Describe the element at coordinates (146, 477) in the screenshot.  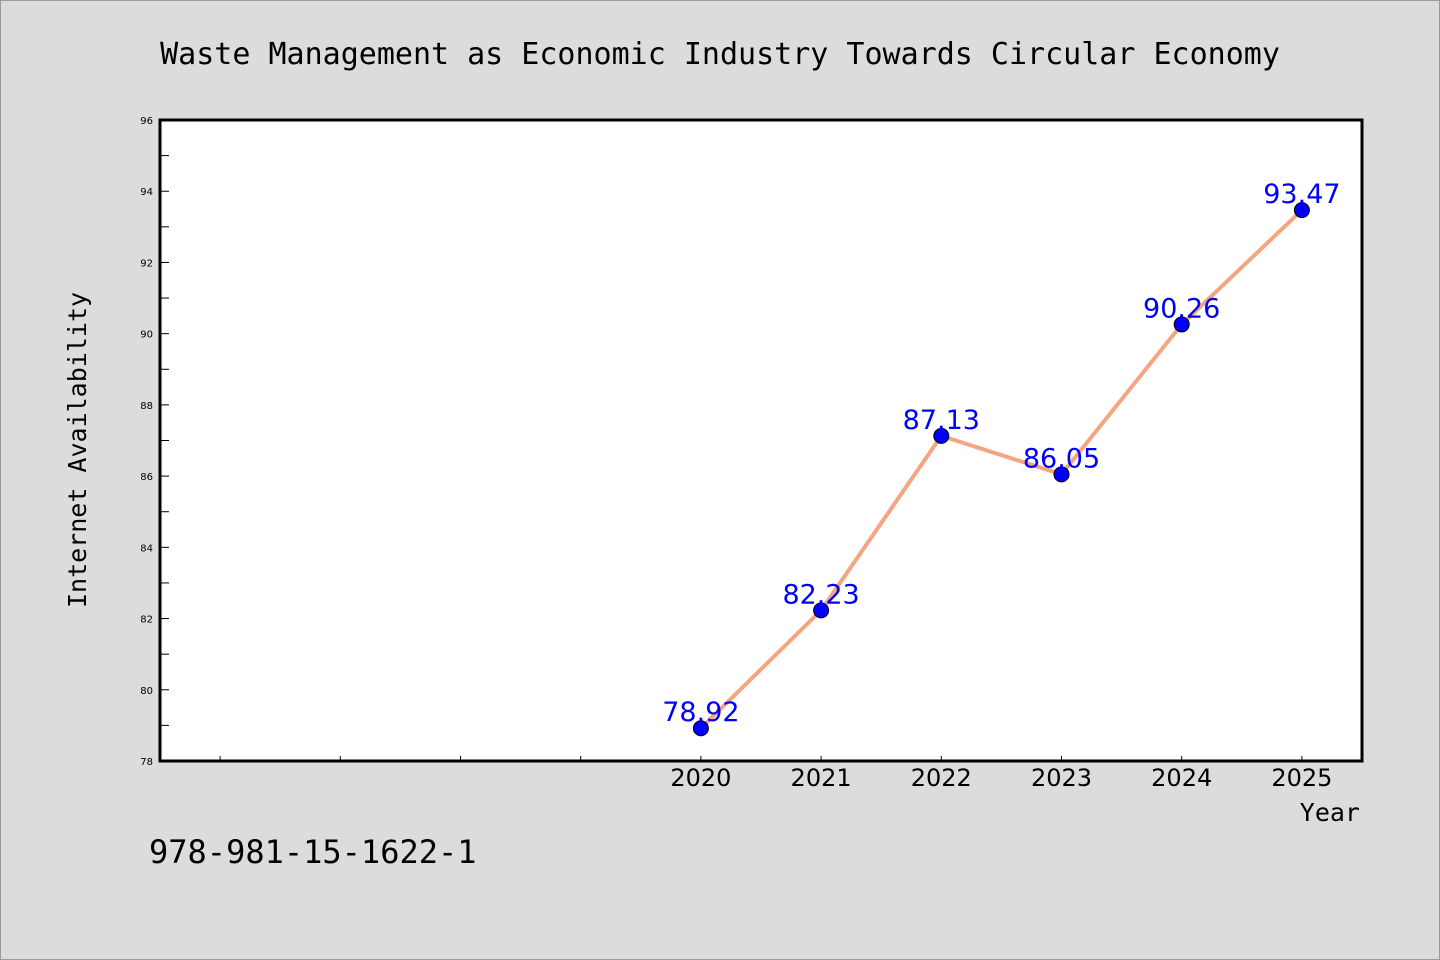
I see `y-tick-label: 86` at that location.